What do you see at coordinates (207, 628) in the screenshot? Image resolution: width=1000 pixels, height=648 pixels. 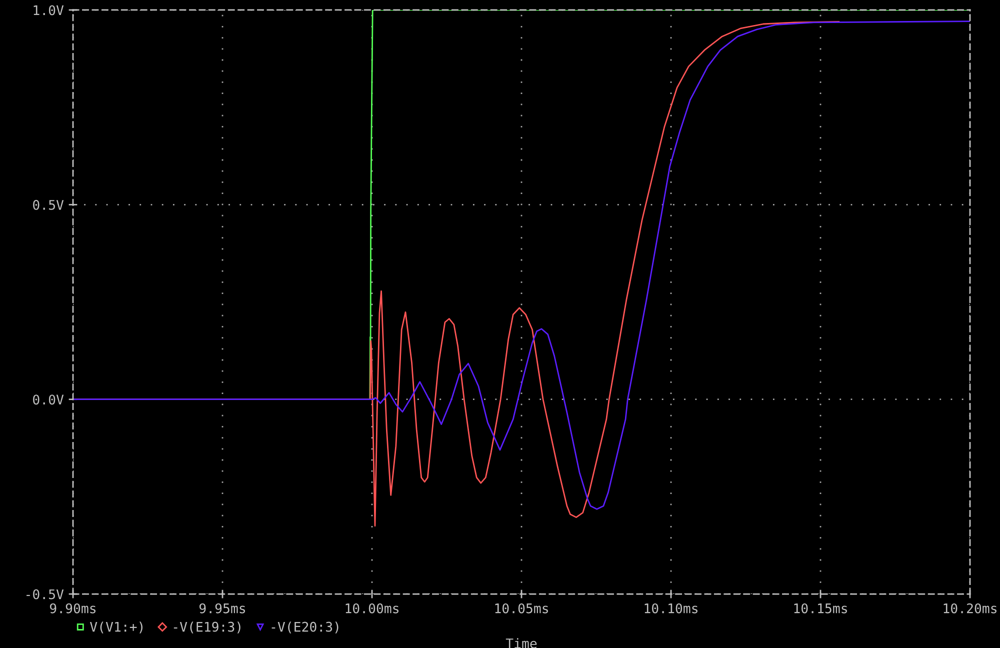 I see `legend-label: -V(E19:3)` at bounding box center [207, 628].